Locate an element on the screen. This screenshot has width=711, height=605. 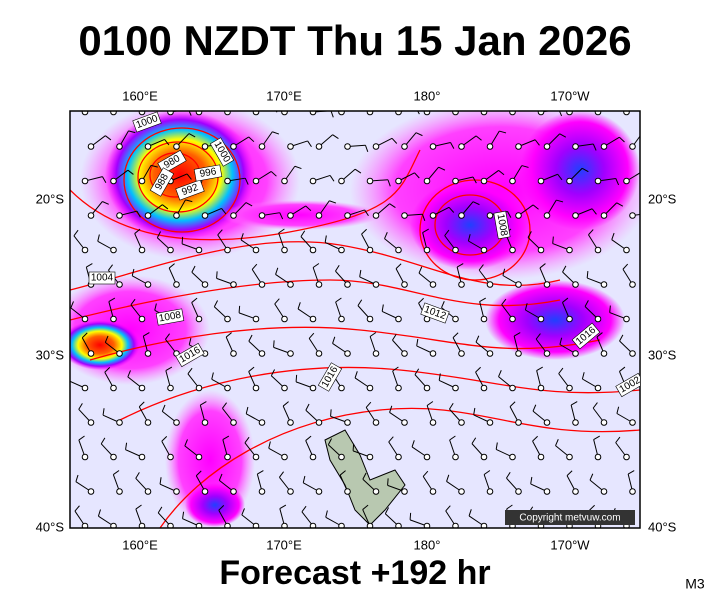
lon-label-bottom: 170°E is located at coordinates (284, 544).